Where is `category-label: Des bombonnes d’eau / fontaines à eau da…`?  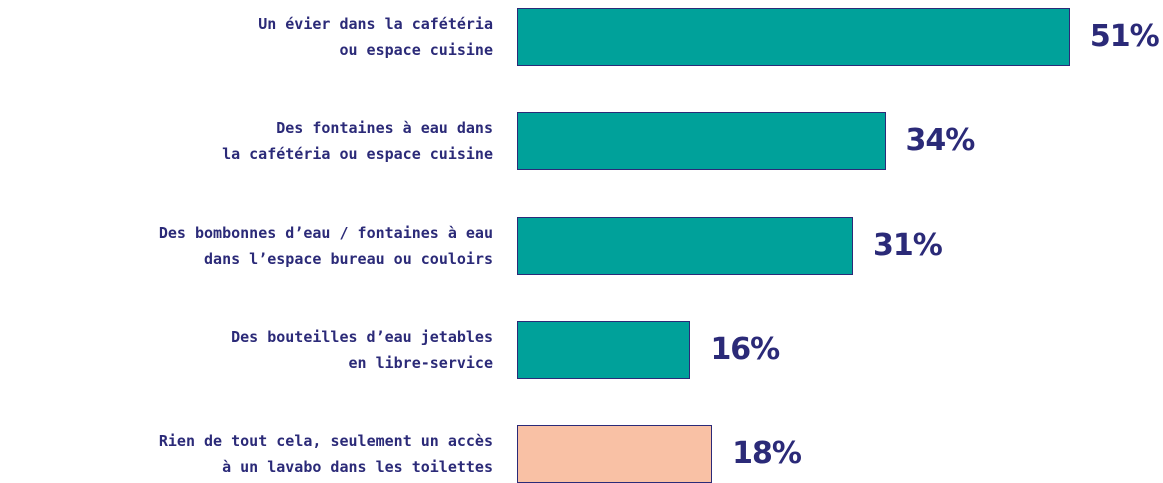 category-label: Des bombonnes d’eau / fontaines à eau da… is located at coordinates (325, 245).